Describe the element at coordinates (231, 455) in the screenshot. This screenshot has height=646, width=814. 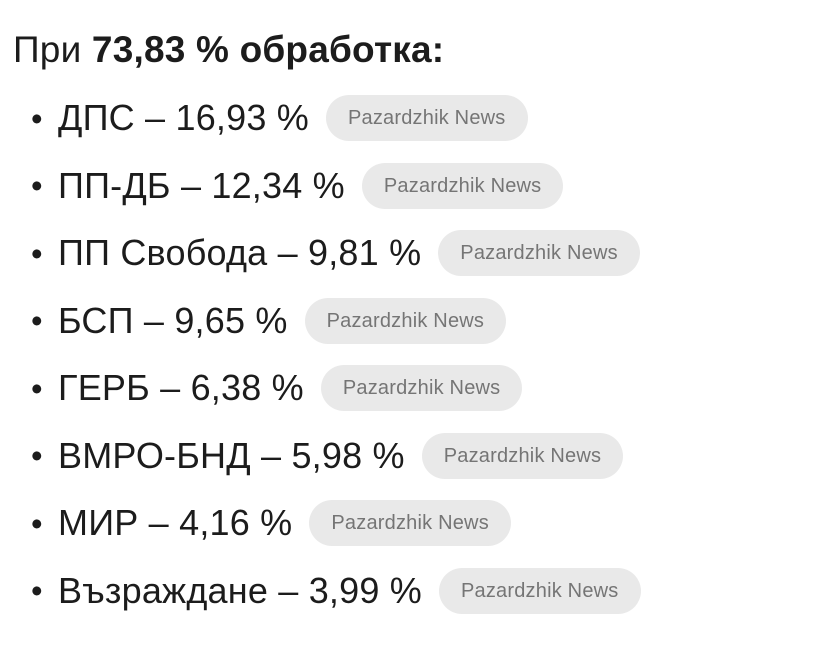
I see `result-text: ВМРО-БНД – 5,98 %` at that location.